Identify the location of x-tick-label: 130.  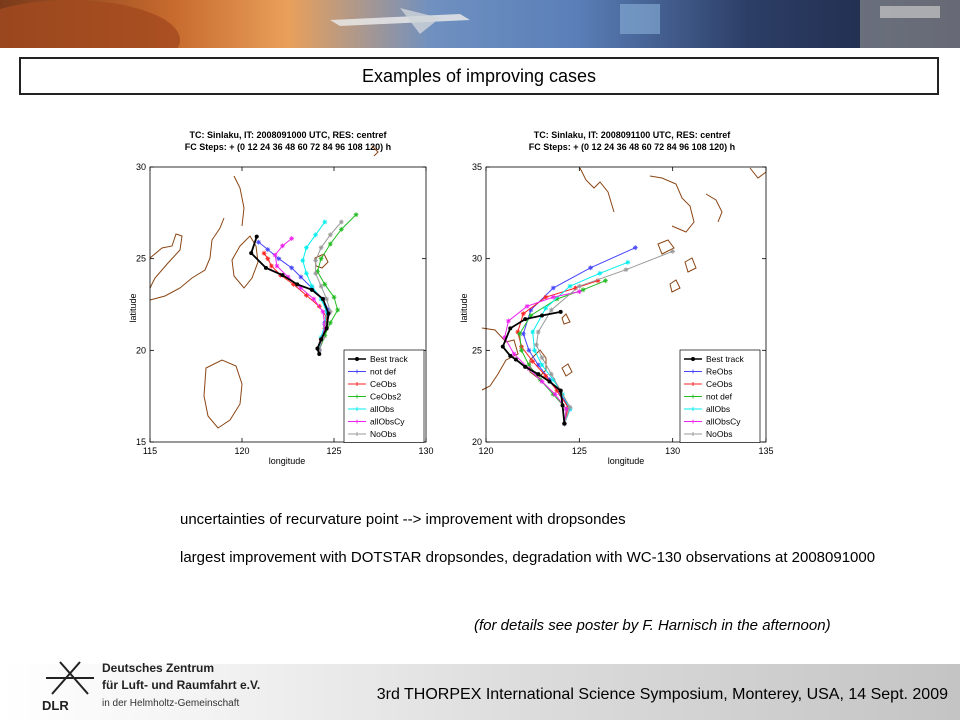
(672, 451).